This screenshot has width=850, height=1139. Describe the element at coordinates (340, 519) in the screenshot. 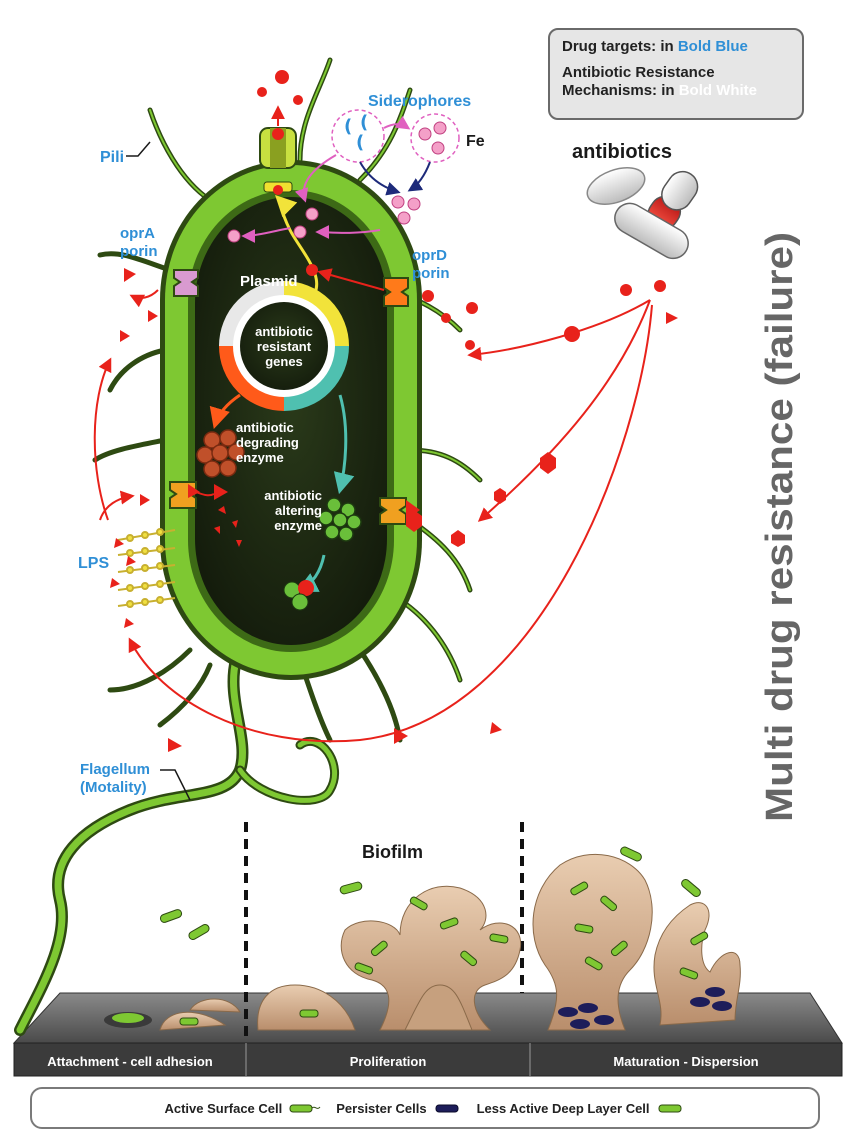

I see `altering-enzyme` at that location.